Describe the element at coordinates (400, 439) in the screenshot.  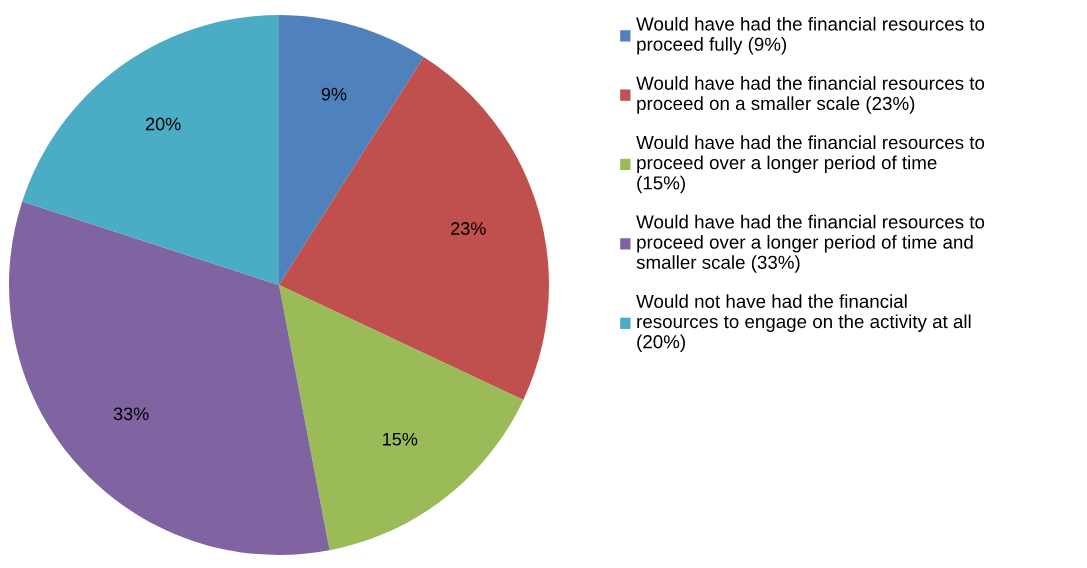
I see `data-label: 15%` at that location.